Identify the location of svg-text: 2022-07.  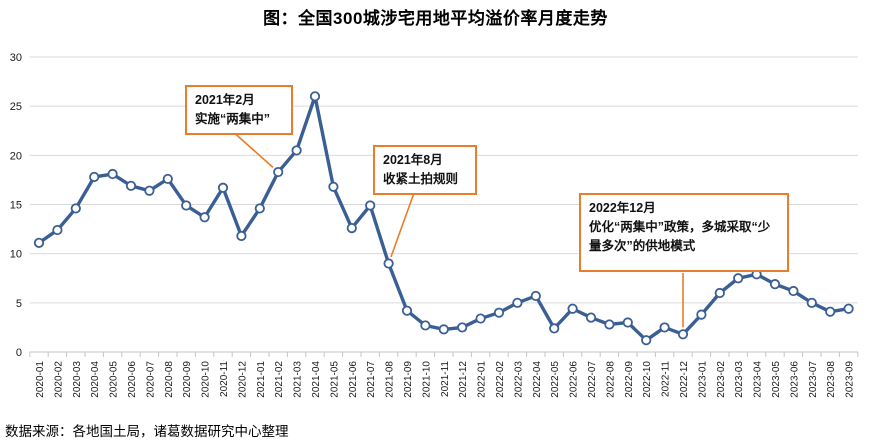
(592, 379).